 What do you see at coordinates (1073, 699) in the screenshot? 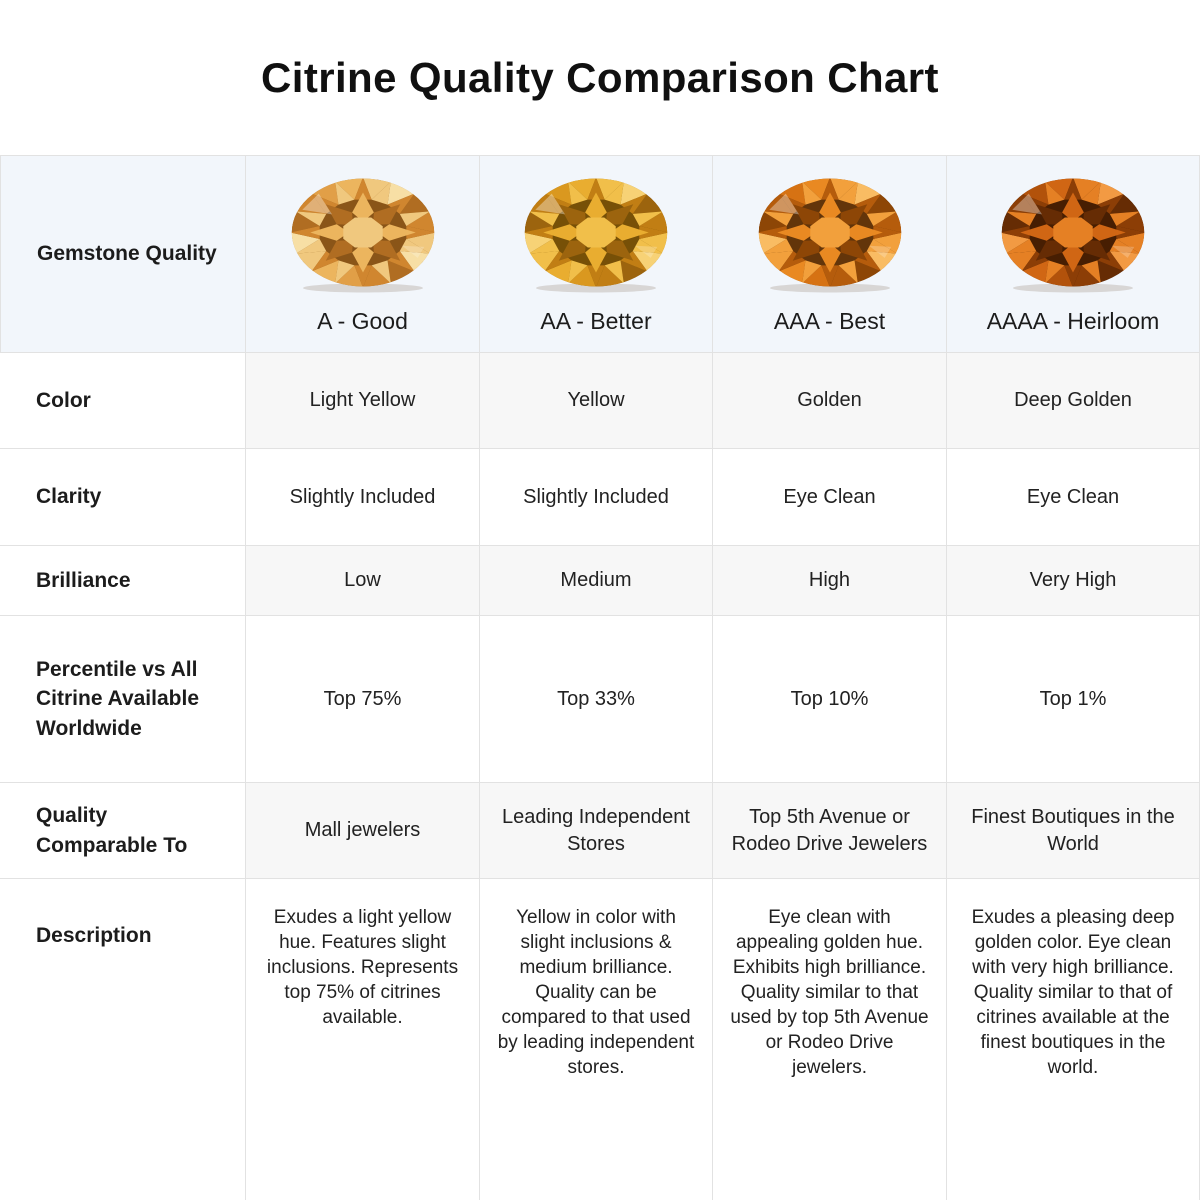
I see `percentile-value-aaaa: Top 1%` at bounding box center [1073, 699].